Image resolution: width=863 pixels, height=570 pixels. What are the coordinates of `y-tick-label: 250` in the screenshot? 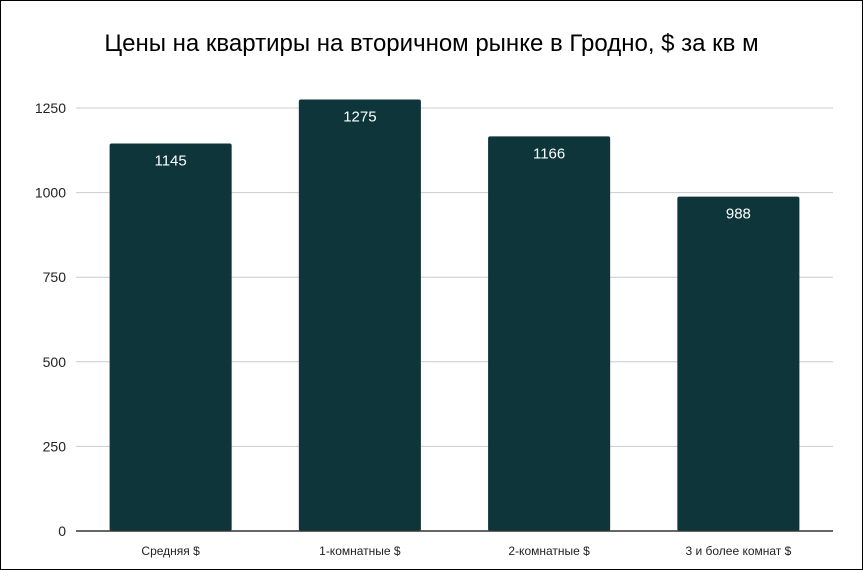 It's located at (55, 446).